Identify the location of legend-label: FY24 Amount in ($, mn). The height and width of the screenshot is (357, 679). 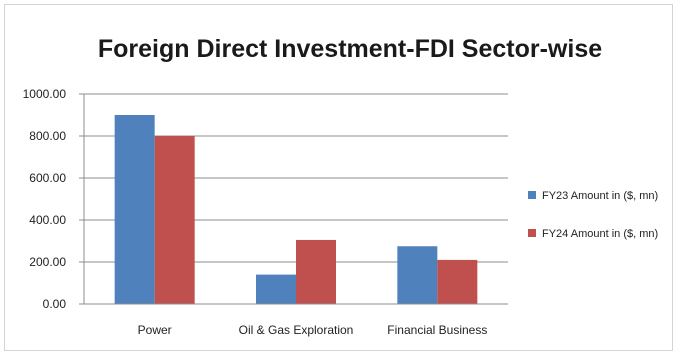
(600, 234).